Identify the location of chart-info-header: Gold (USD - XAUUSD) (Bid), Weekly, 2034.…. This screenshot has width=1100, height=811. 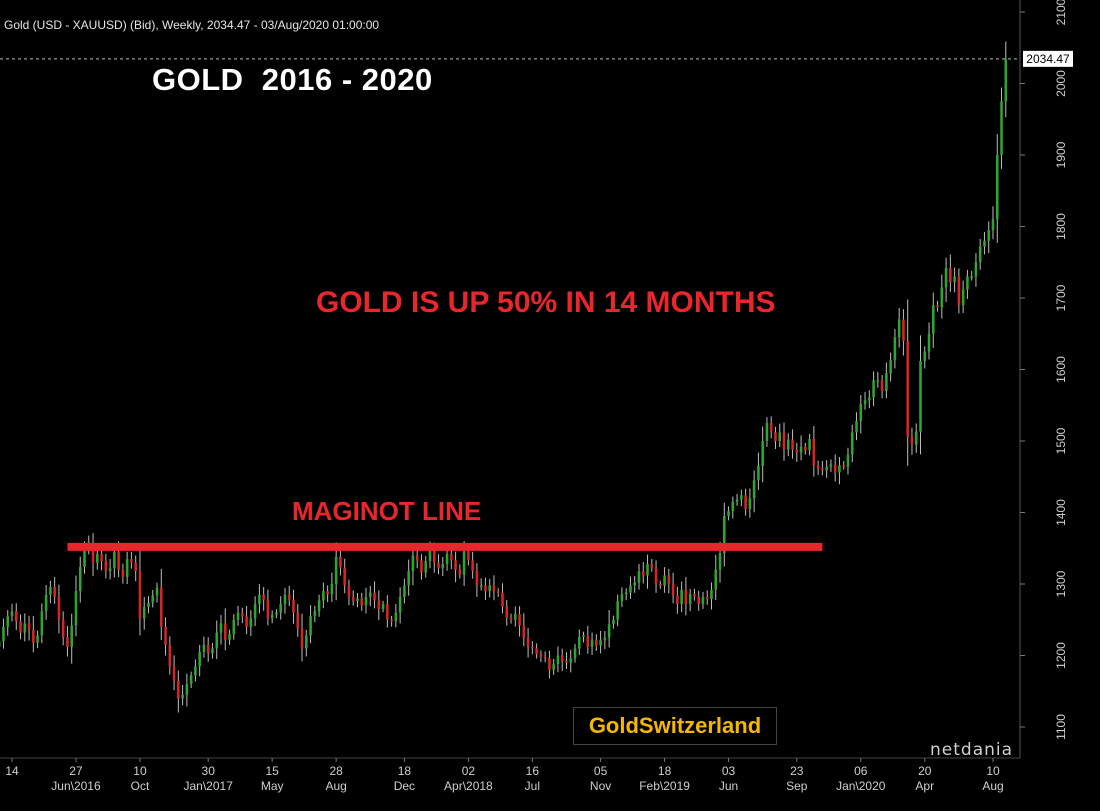
(192, 25).